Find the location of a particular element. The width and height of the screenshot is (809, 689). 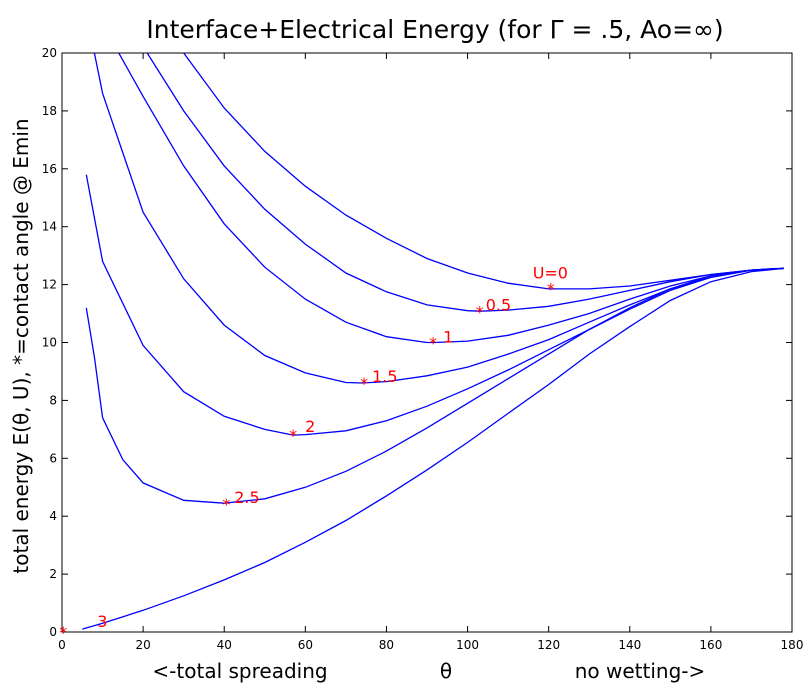

y-tick-label: 10 is located at coordinates (49, 343).